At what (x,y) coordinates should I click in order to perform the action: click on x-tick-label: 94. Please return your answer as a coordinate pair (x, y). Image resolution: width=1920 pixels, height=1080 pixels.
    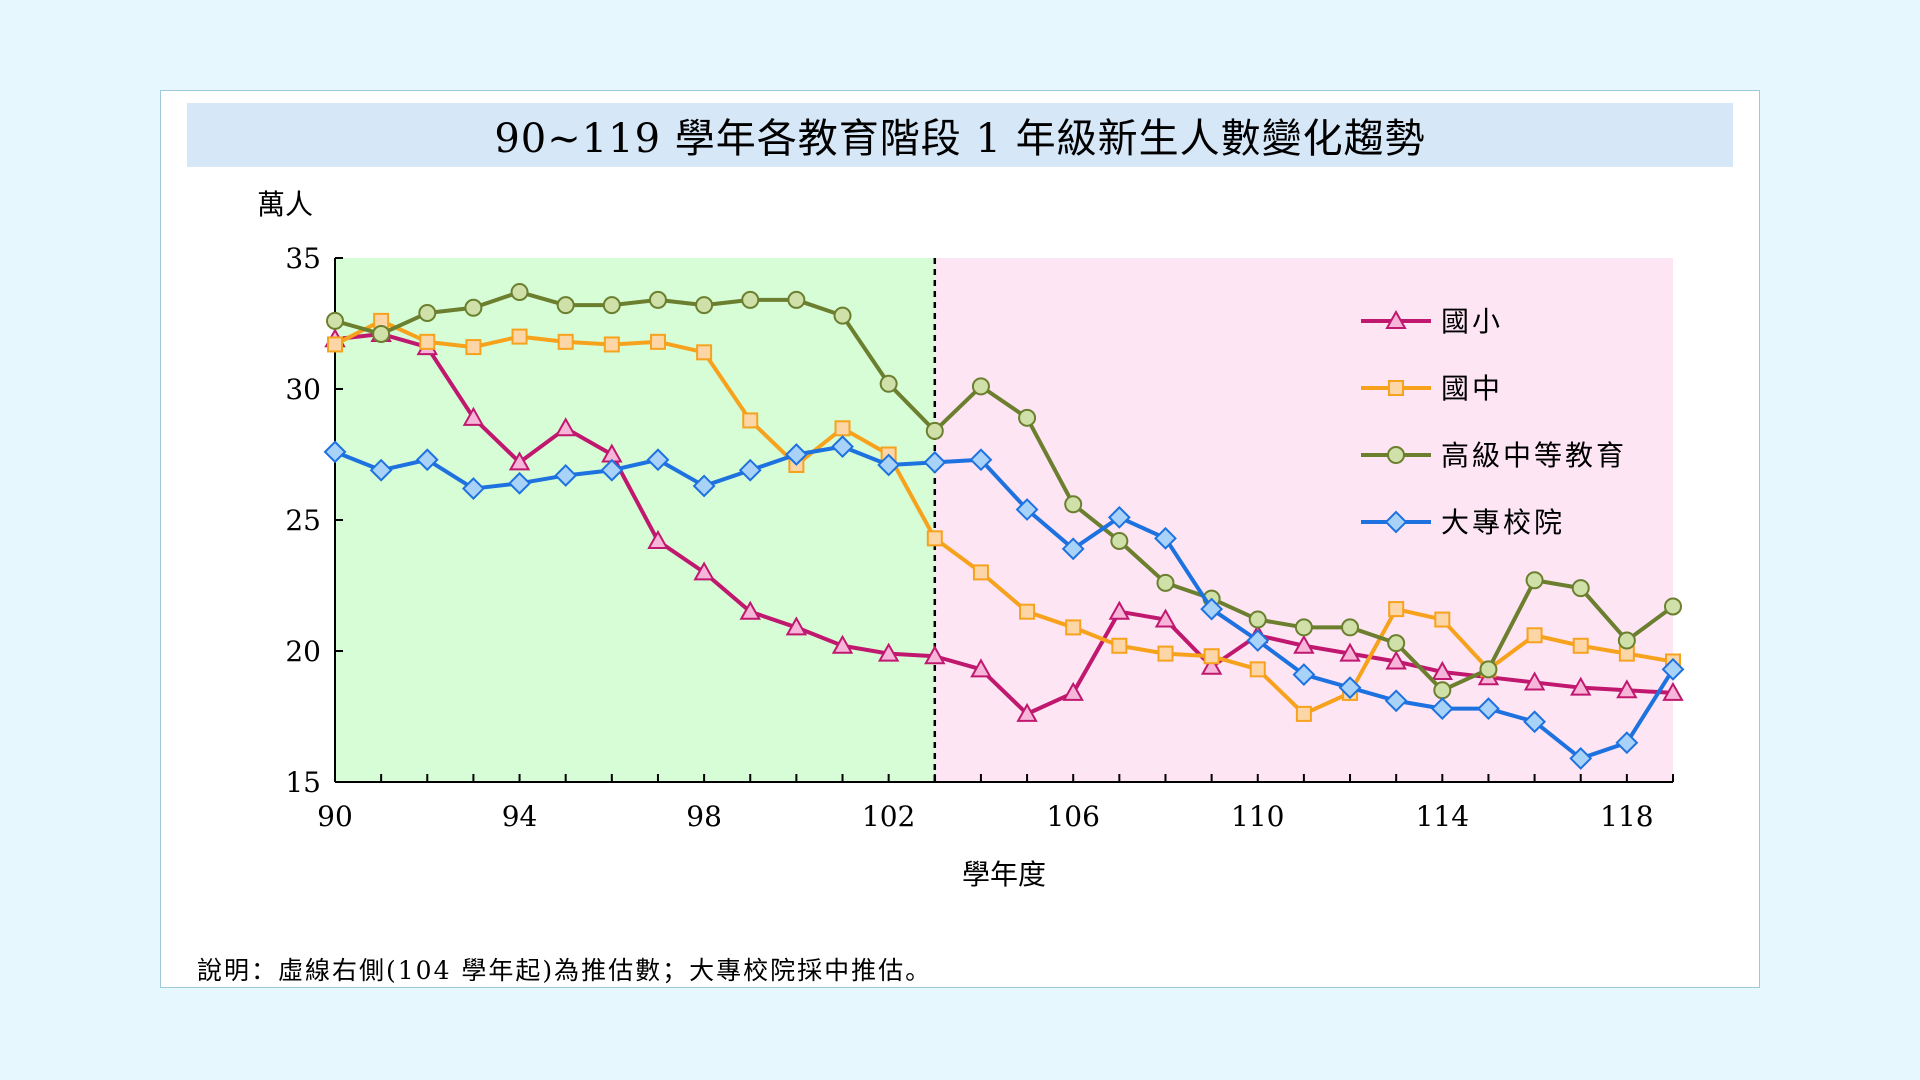
    Looking at the image, I should click on (520, 816).